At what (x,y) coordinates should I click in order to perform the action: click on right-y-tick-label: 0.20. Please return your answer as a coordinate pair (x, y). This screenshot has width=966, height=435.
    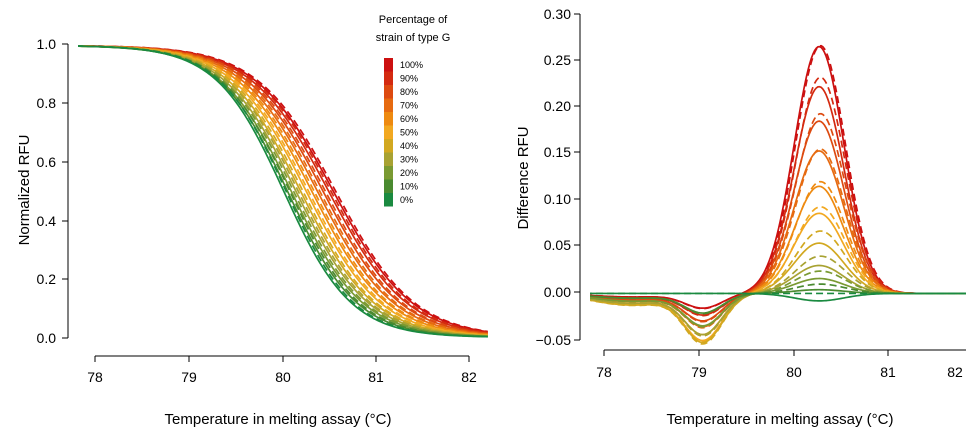
    Looking at the image, I should click on (557, 106).